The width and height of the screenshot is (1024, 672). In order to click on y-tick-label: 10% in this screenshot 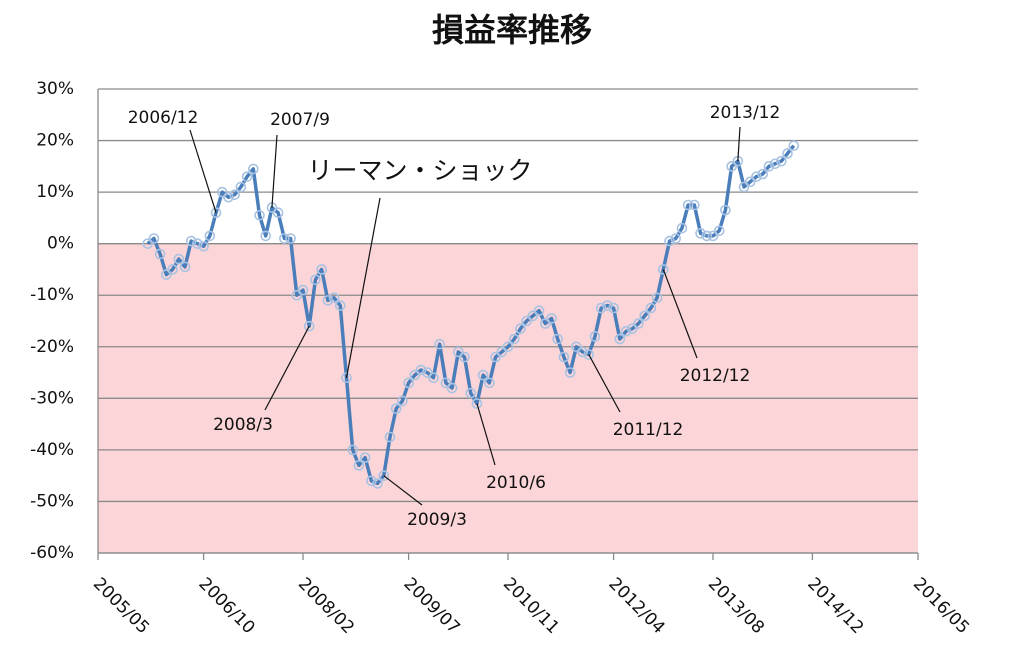, I will do `click(55, 192)`.